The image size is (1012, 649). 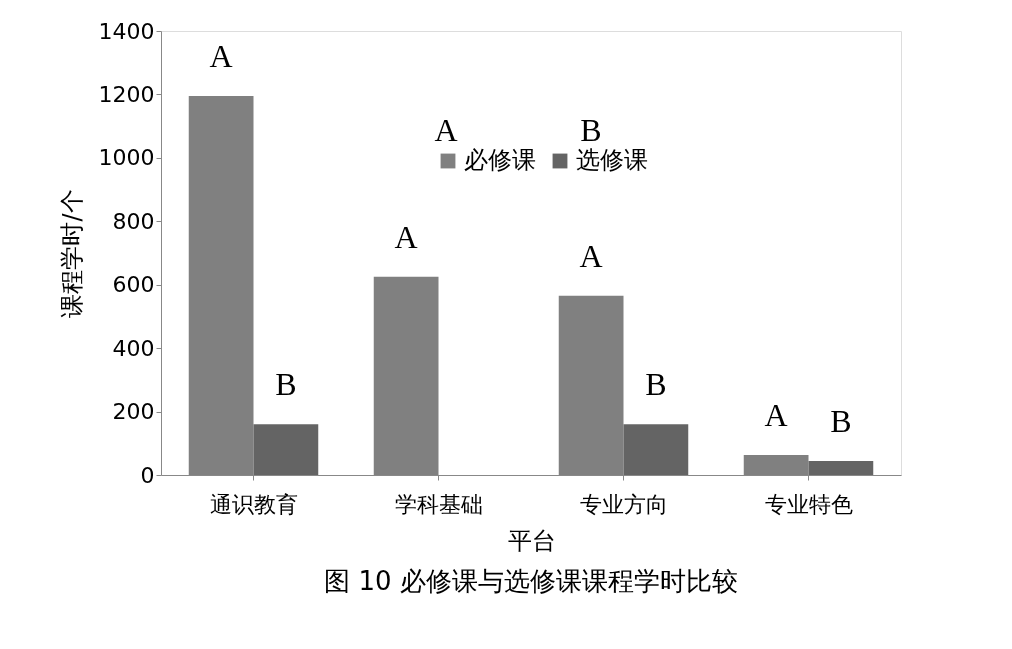 I want to click on legend-label: 选修课, so click(x=612, y=160).